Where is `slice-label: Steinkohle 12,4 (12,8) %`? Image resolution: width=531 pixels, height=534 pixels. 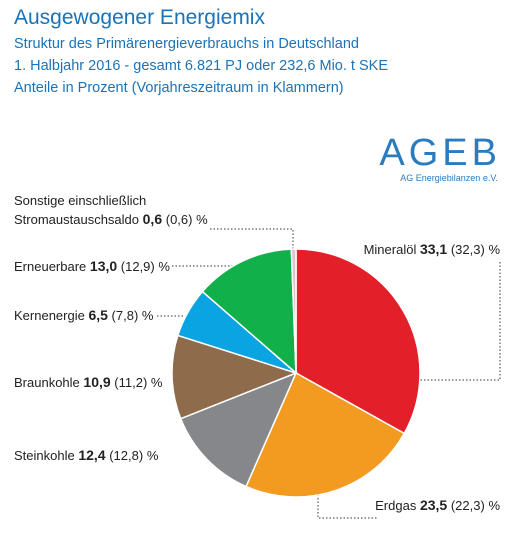
slice-label: Steinkohle 12,4 (12,8) % is located at coordinates (86, 455).